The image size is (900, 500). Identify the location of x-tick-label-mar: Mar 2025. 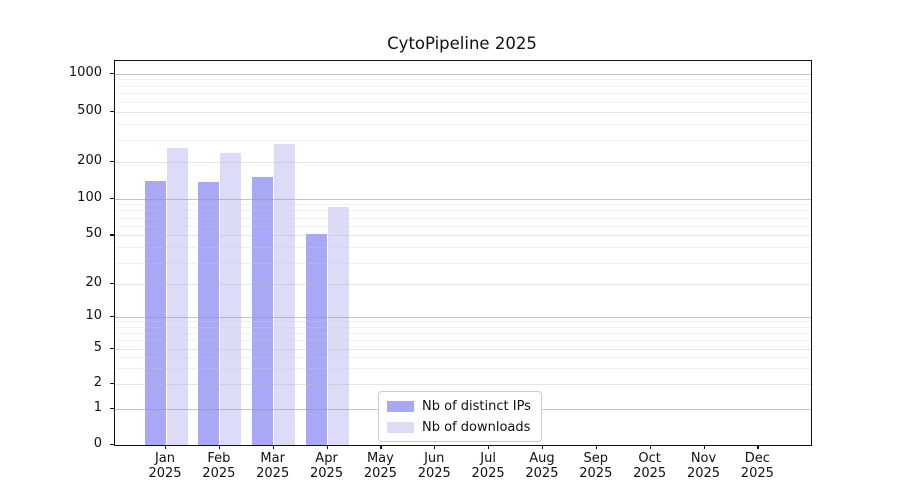
(273, 466).